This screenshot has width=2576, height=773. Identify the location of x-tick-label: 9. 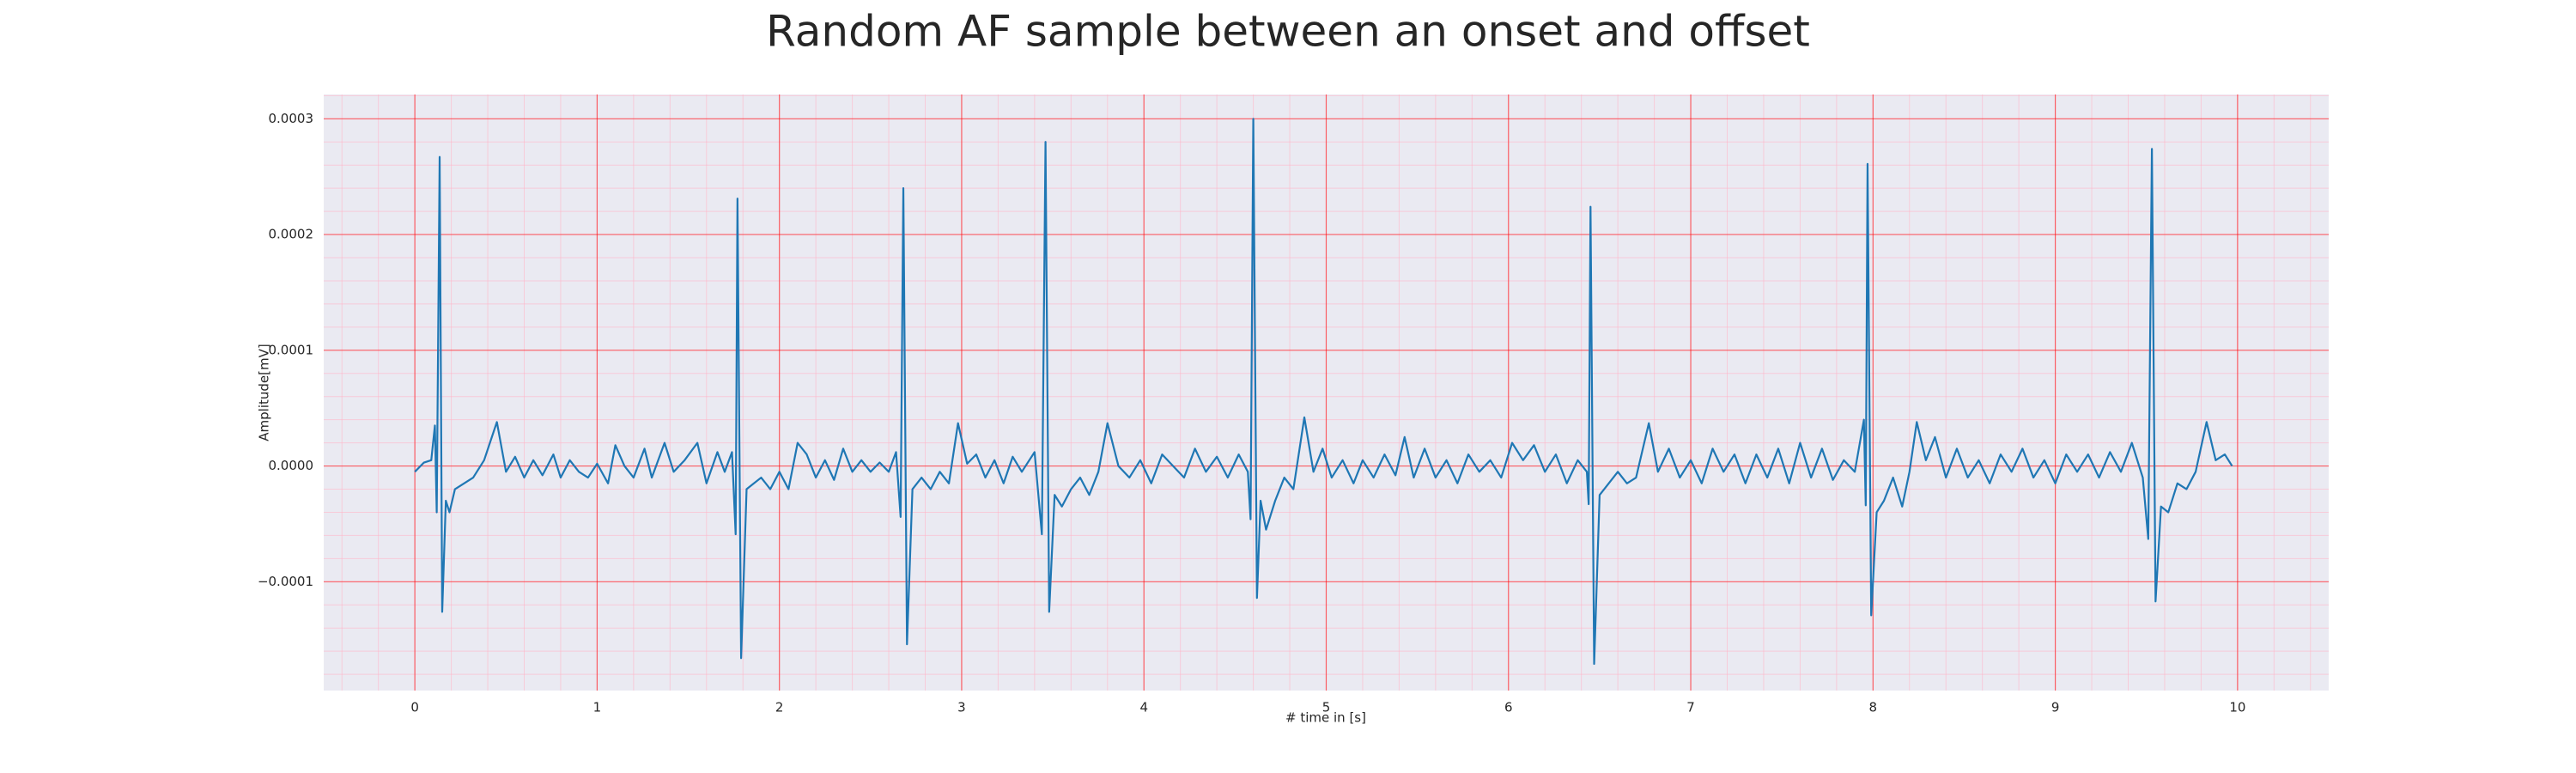
(2055, 707).